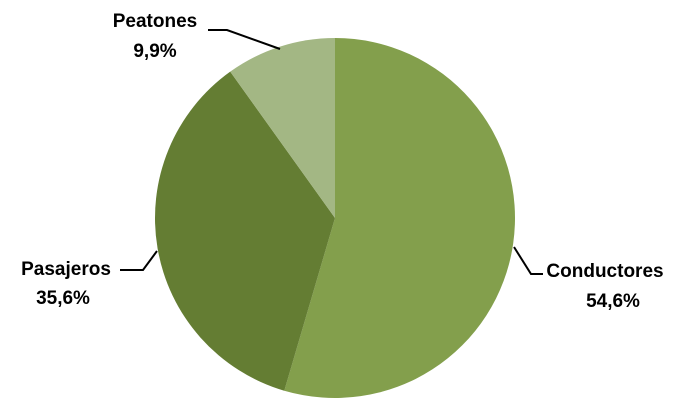 Image resolution: width=690 pixels, height=398 pixels. What do you see at coordinates (154, 51) in the screenshot?
I see `slice-label-peatones-value: 9,9%` at bounding box center [154, 51].